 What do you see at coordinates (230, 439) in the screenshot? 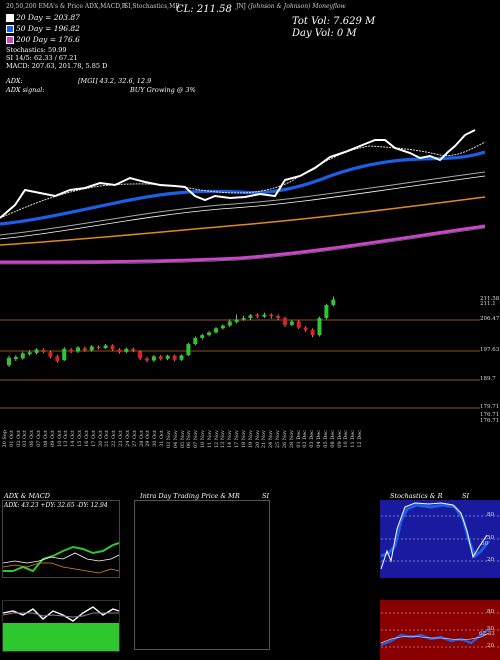
I see `date-label: 14 Nov` at bounding box center [230, 439].